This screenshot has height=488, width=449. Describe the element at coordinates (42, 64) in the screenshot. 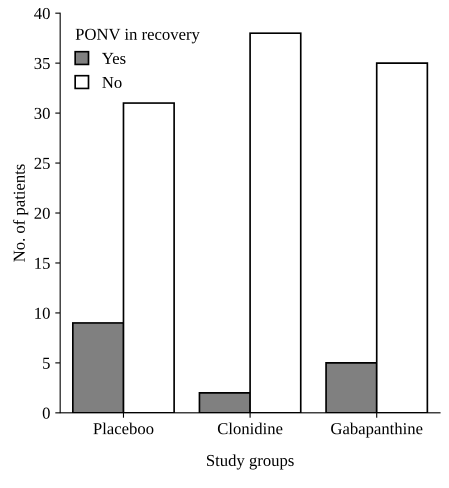

I see `y-tick-label: 35` at that location.